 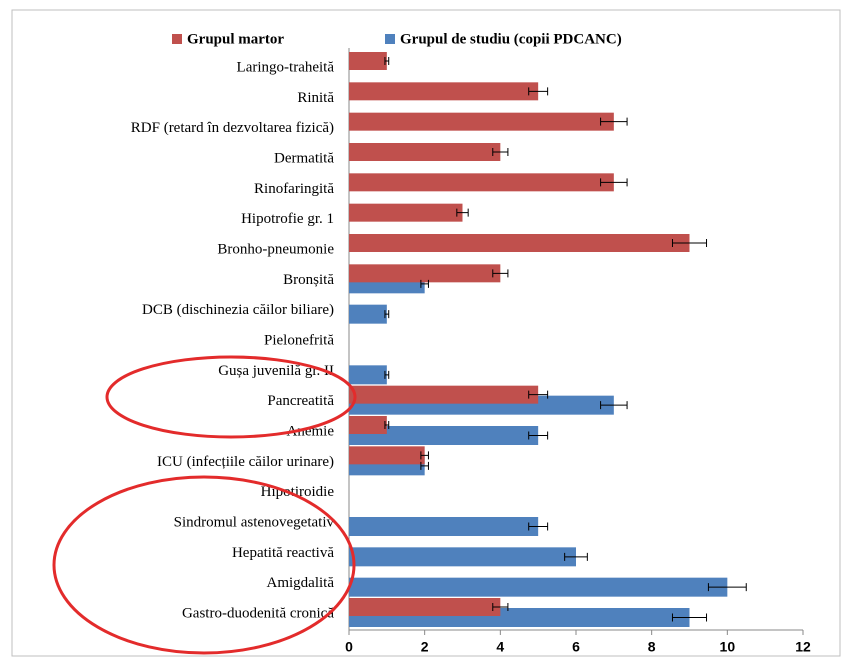 I want to click on x-tick-label: 8, so click(x=652, y=647).